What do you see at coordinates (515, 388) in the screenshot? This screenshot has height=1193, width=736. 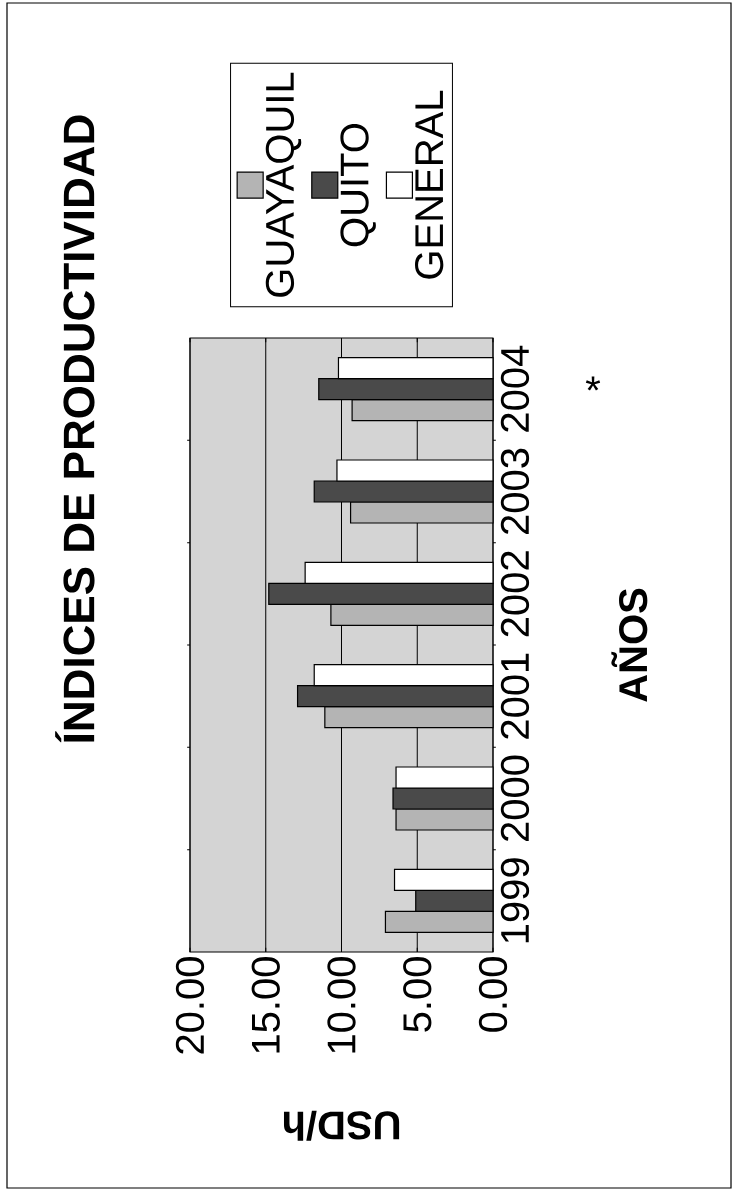 I see `y-tick-label: 2004` at bounding box center [515, 388].